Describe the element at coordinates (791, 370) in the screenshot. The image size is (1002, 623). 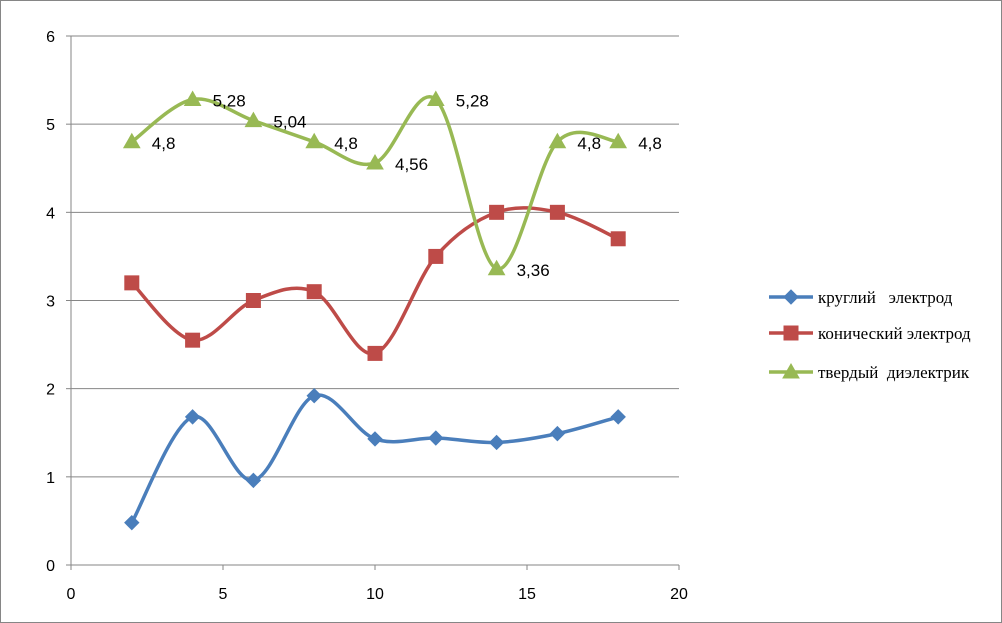
I see `legend-triangle-marker` at that location.